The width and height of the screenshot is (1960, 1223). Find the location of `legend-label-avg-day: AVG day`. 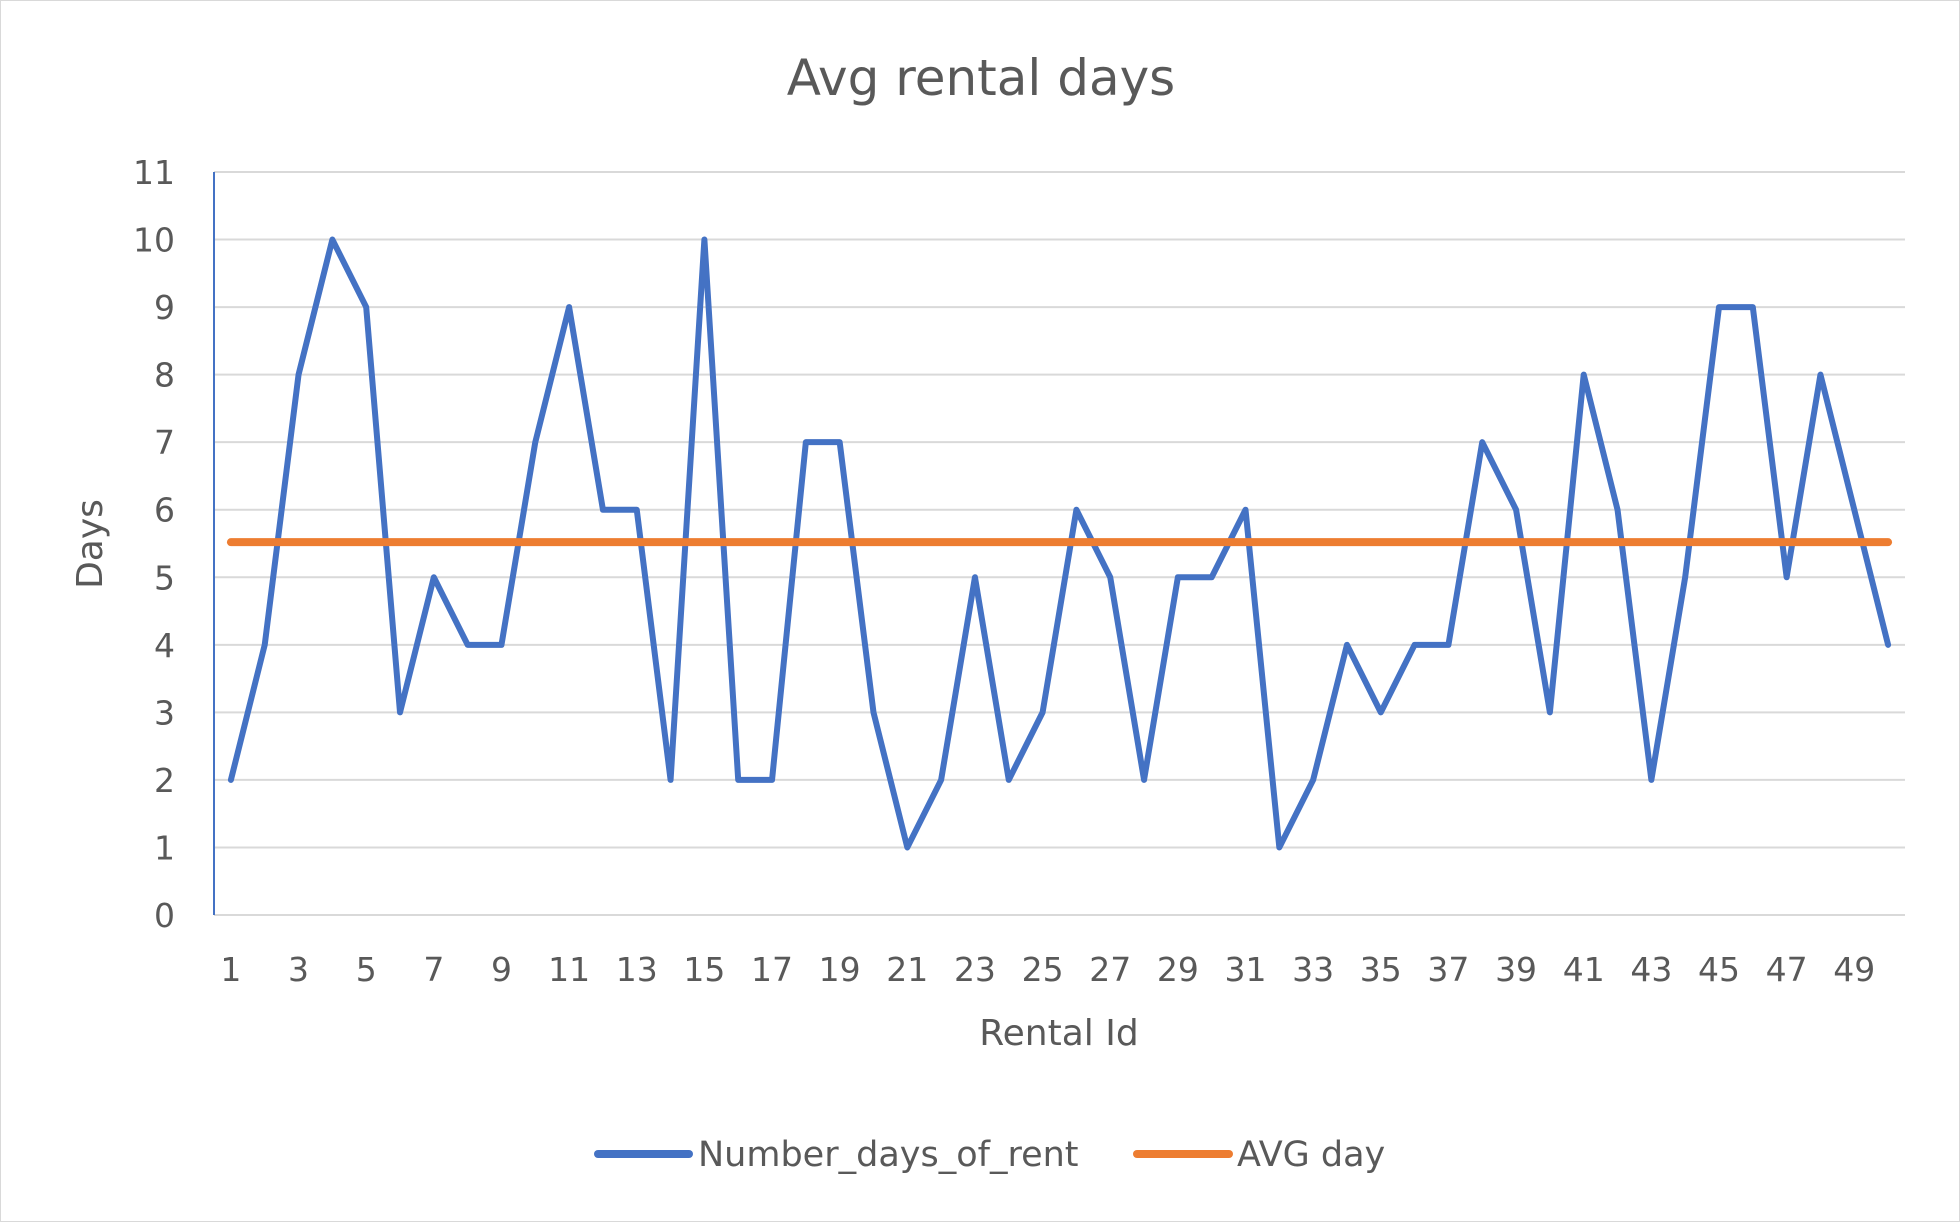

legend-label-avg-day: AVG day is located at coordinates (1311, 1155).